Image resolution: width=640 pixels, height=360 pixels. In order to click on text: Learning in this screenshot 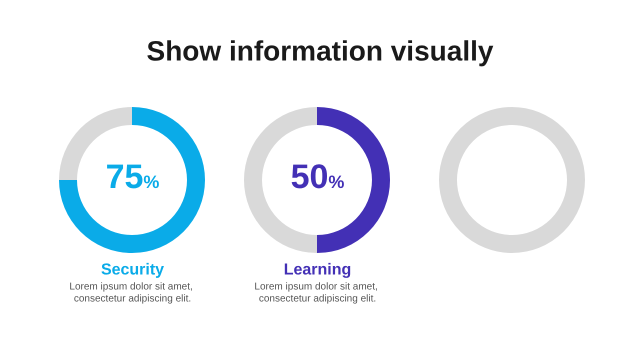, I will do `click(318, 270)`.